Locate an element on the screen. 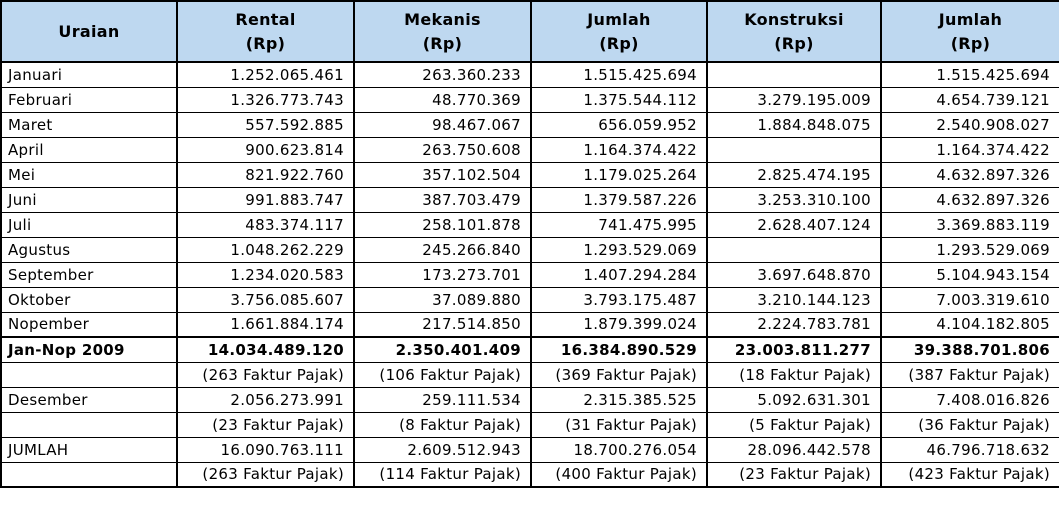  value-cell: 1.234.020.583 is located at coordinates (265, 274).